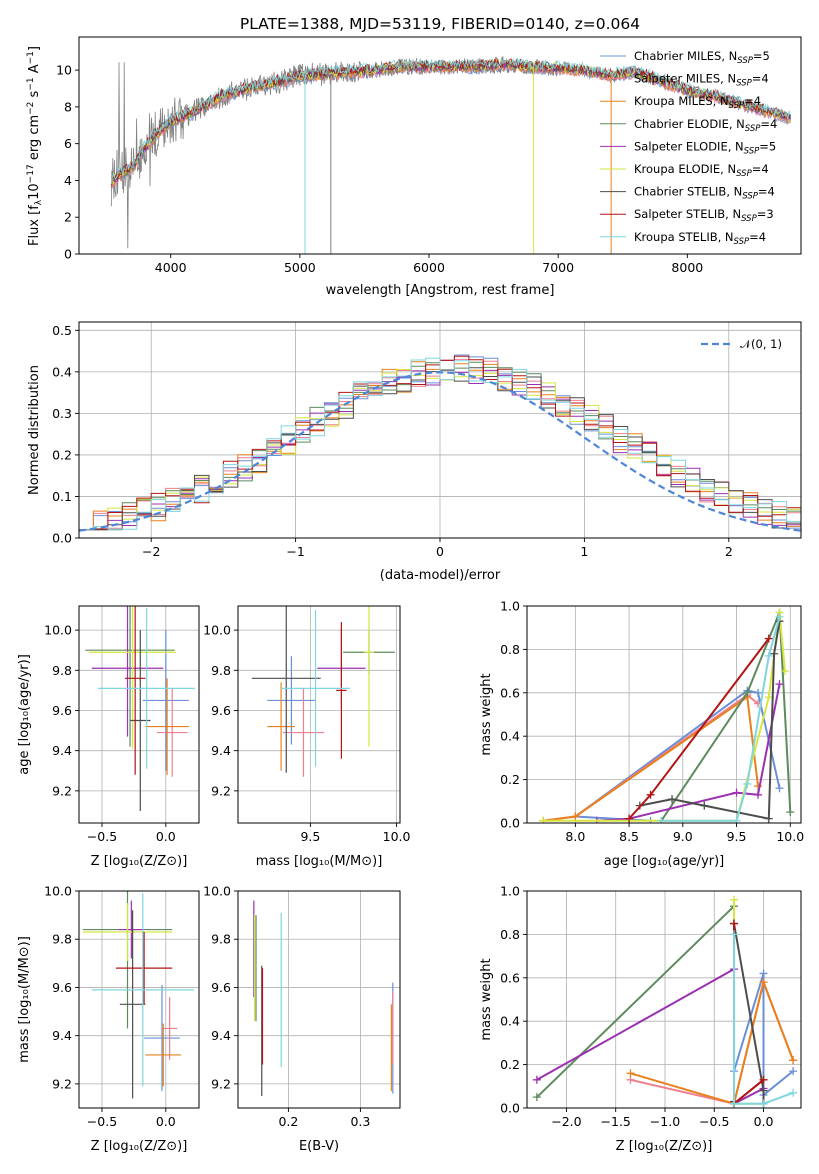 The width and height of the screenshot is (819, 1174). I want to click on plot-area-weight-vs-Z, so click(665, 1001).